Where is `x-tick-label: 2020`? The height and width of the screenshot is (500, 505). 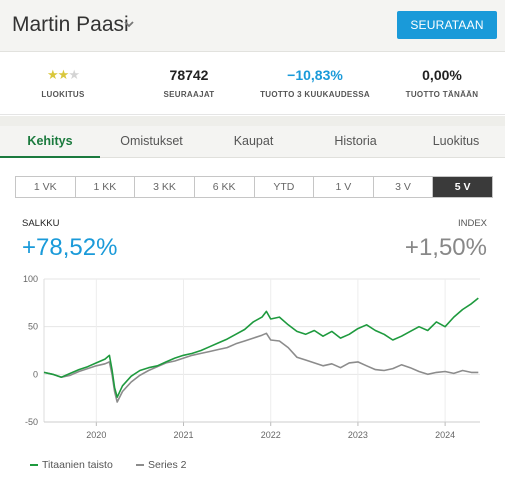 x-tick-label: 2020 is located at coordinates (96, 435).